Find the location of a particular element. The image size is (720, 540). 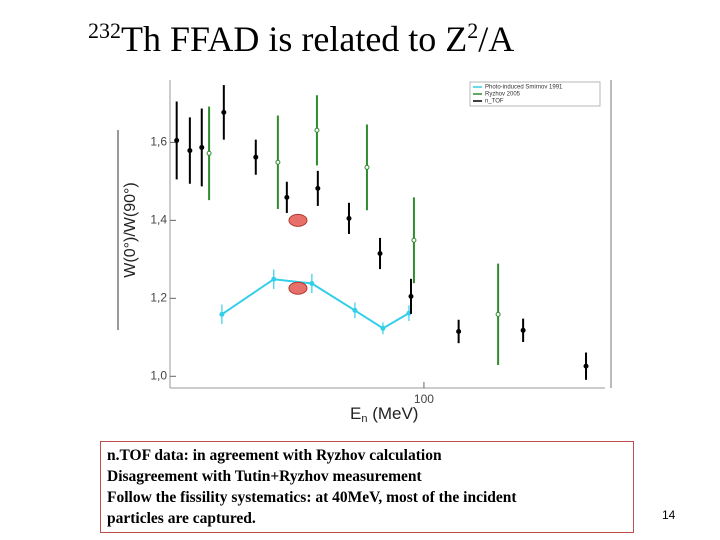

note-line: particles are captured. is located at coordinates (181, 518).